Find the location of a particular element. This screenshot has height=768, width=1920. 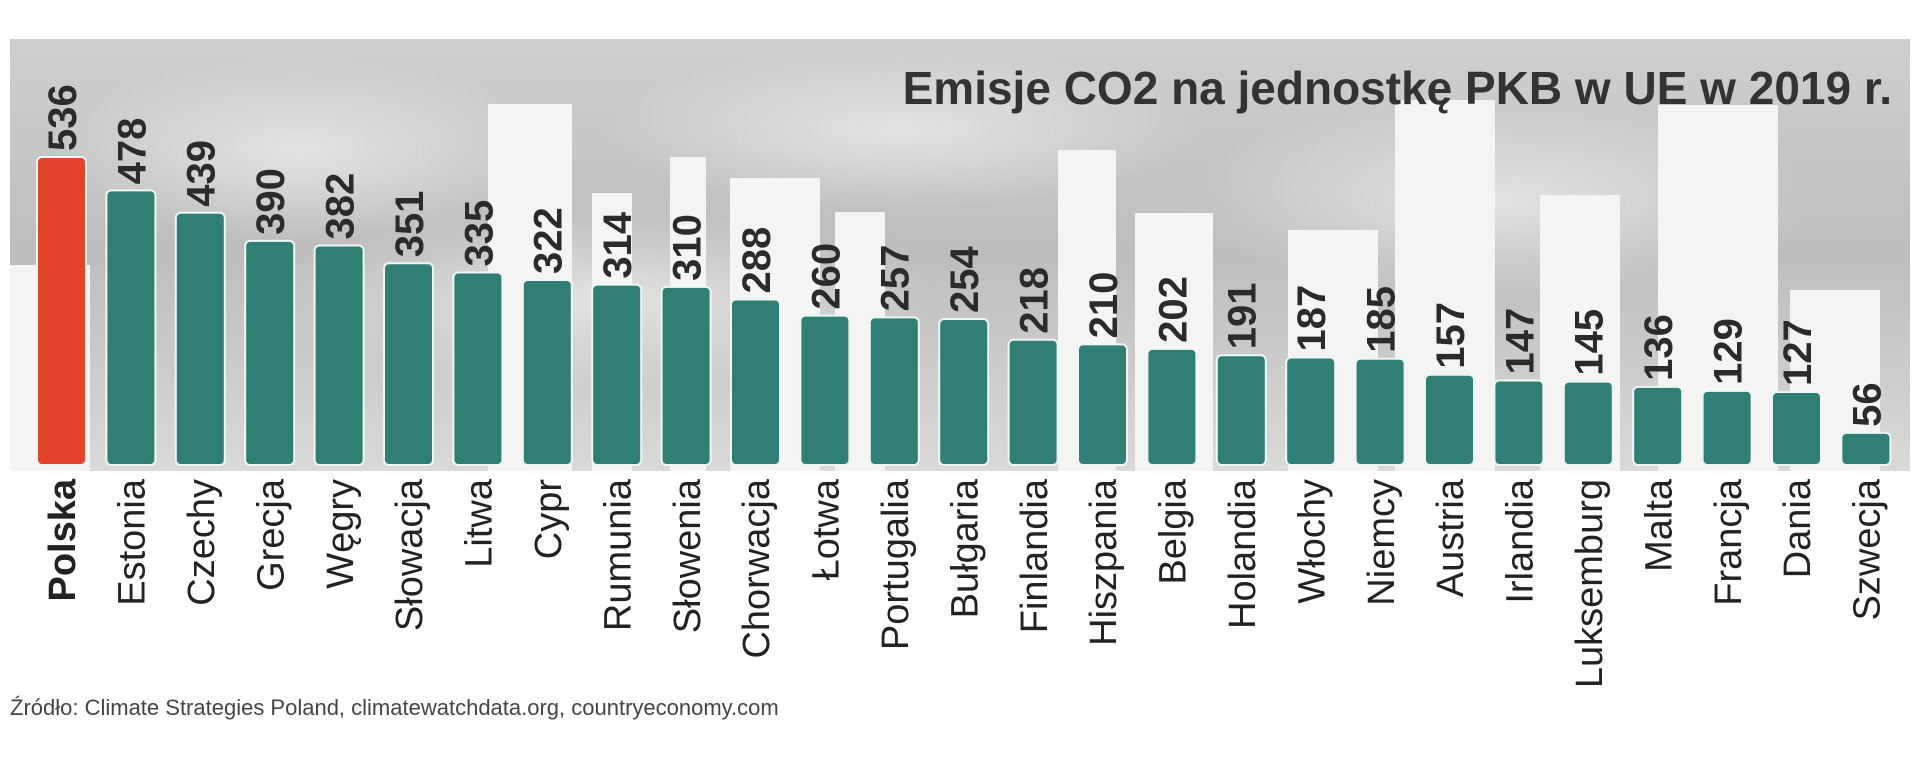

category-label: Węgry is located at coordinates (341, 534).